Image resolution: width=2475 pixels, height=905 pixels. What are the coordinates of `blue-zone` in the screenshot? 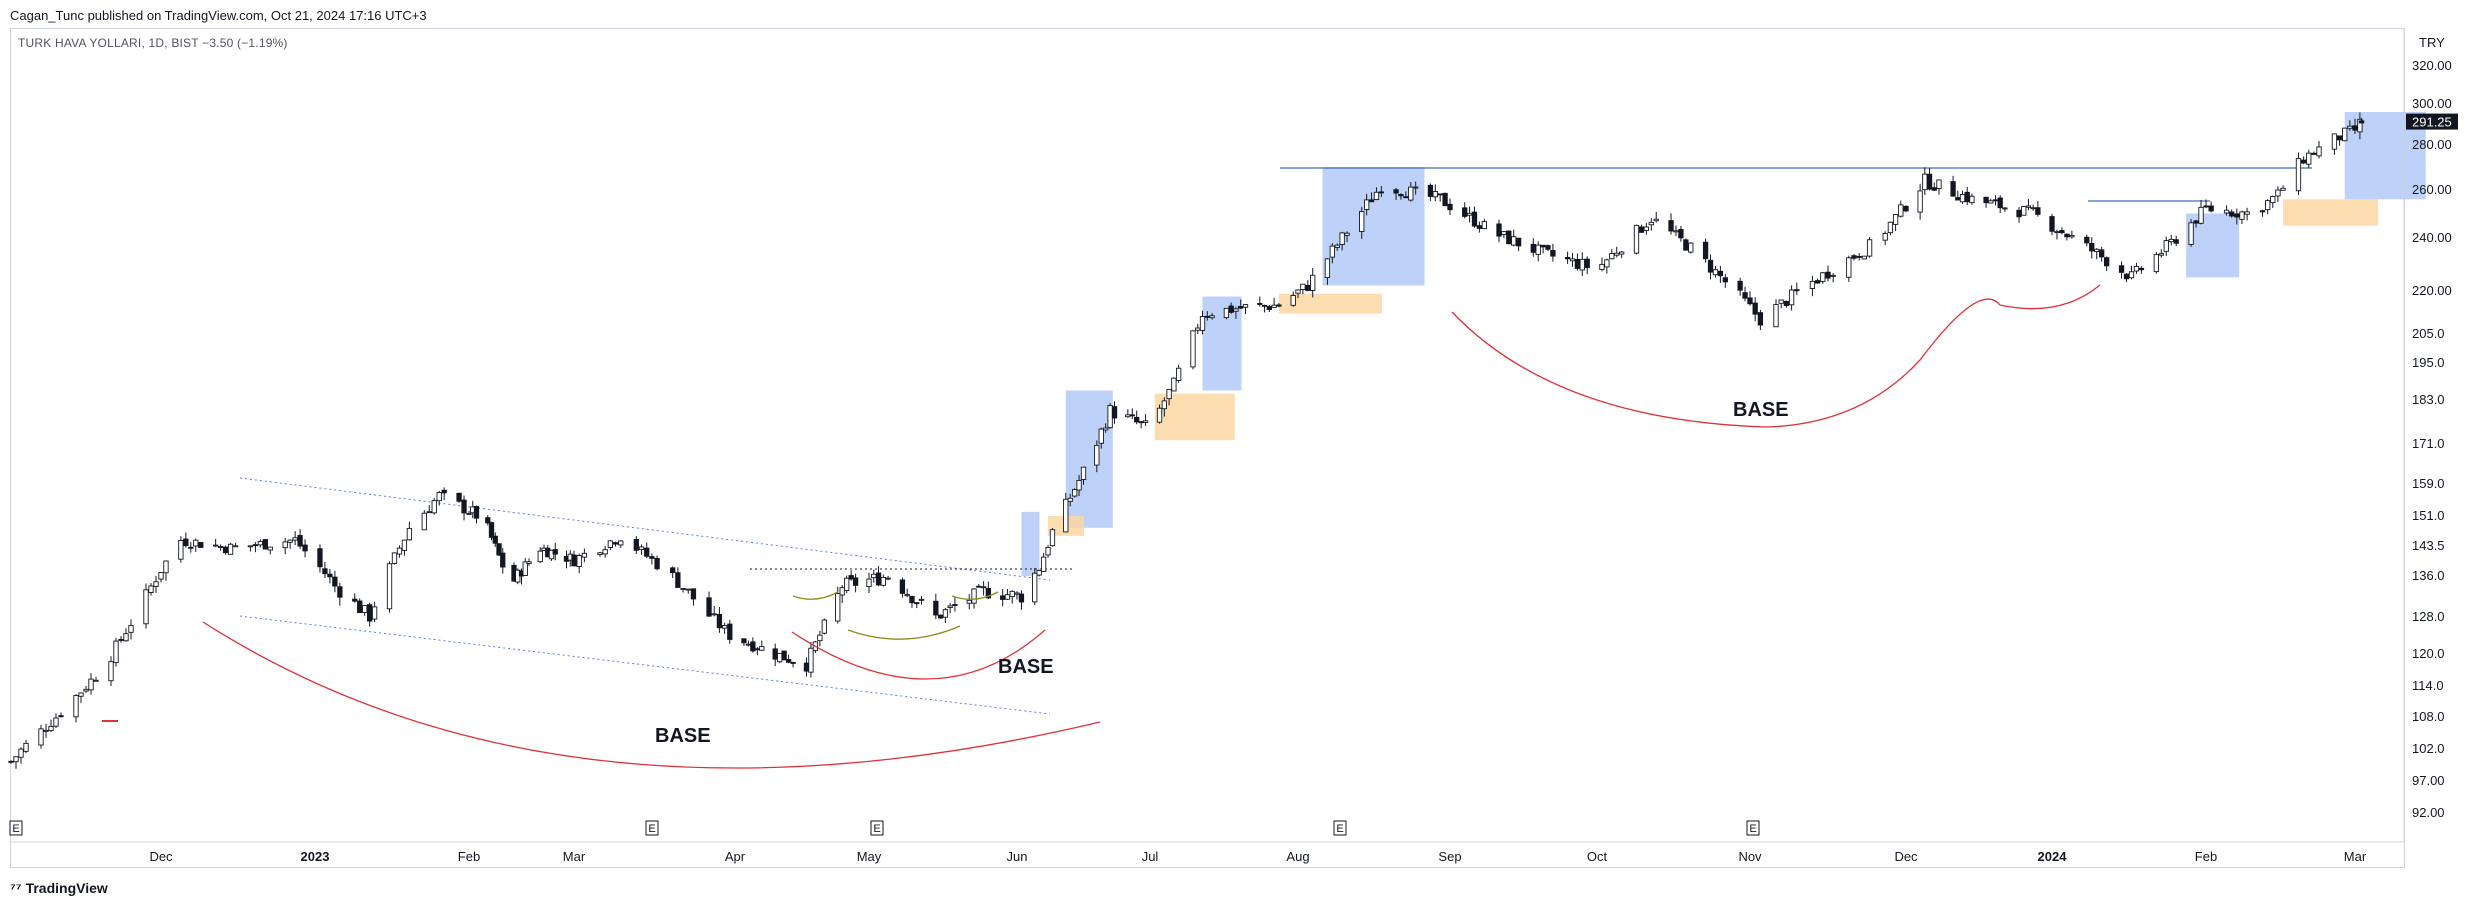 It's located at (1373, 226).